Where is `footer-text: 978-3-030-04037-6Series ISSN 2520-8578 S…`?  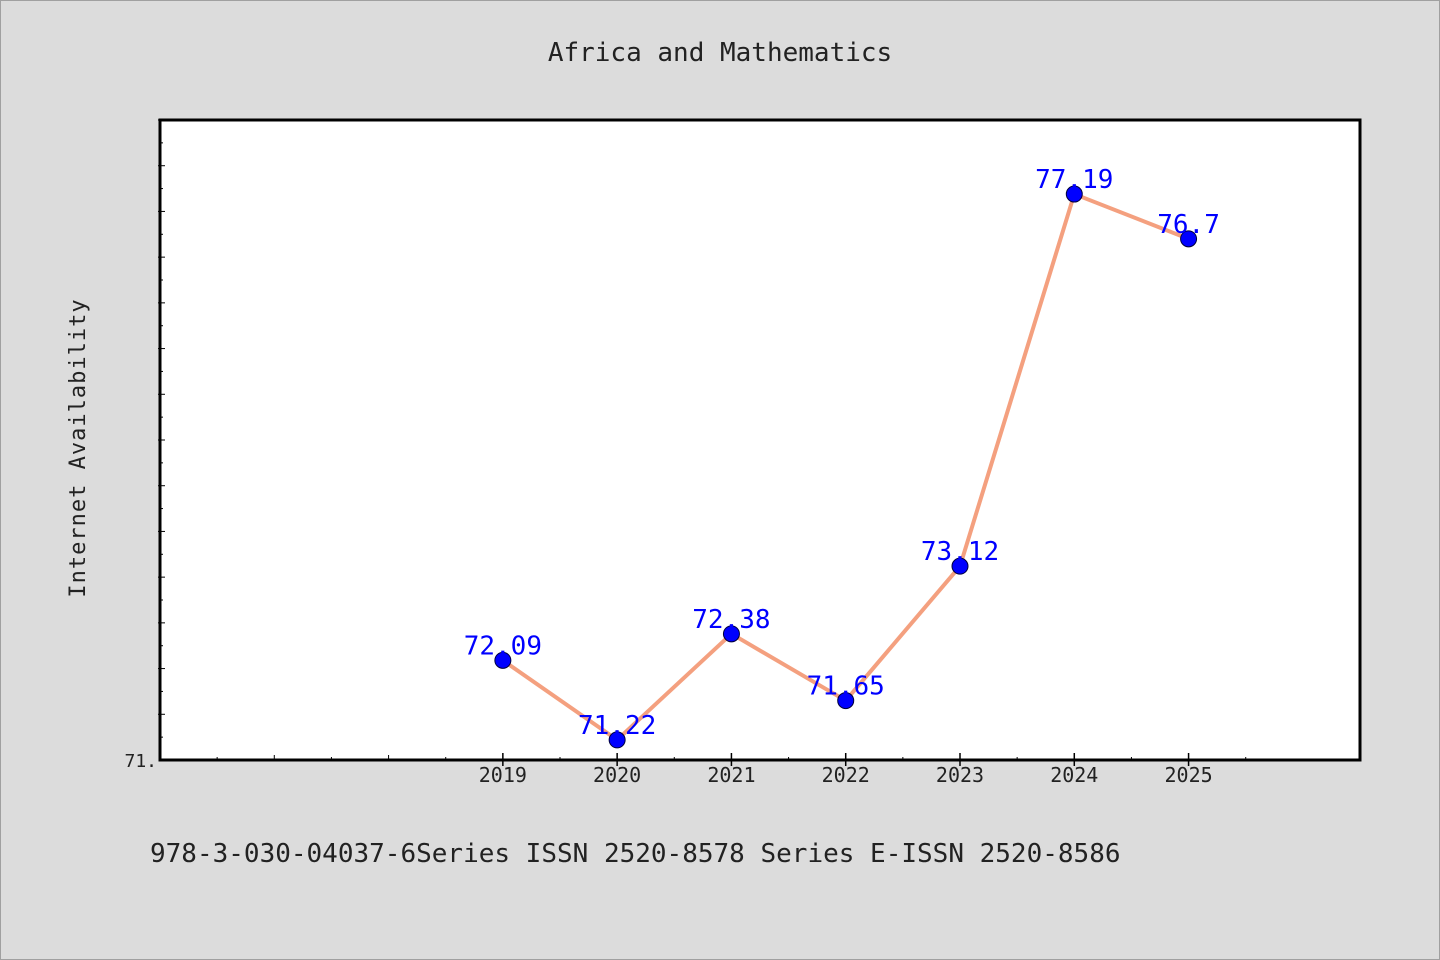
footer-text: 978-3-030-04037-6Series ISSN 2520-8578 S… is located at coordinates (635, 854).